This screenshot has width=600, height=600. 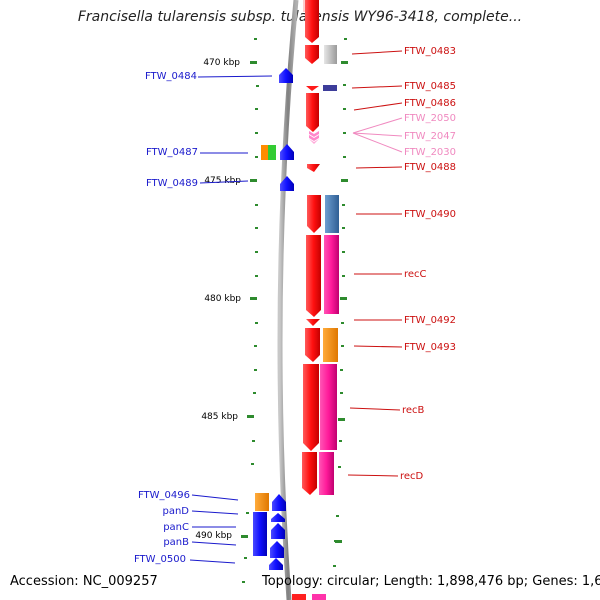 What do you see at coordinates (172, 152) in the screenshot?
I see `label-FTW_0487: FTW_0487` at bounding box center [172, 152].